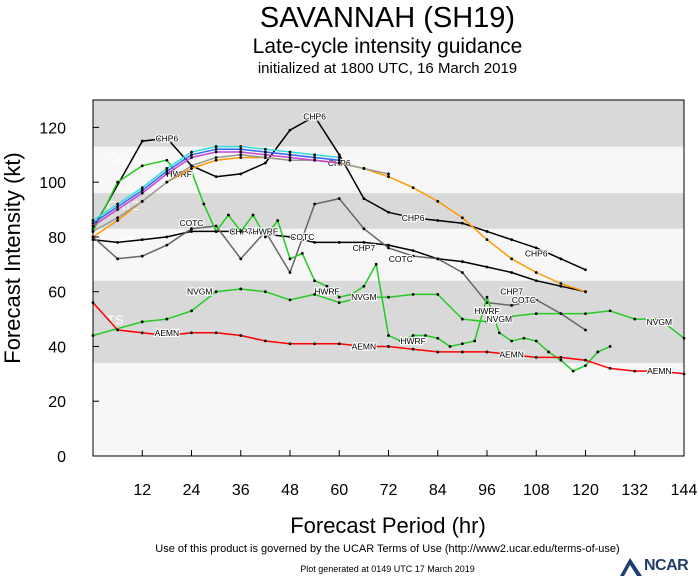 The height and width of the screenshot is (582, 699). I want to click on series-label-cotc: COTC, so click(401, 259).